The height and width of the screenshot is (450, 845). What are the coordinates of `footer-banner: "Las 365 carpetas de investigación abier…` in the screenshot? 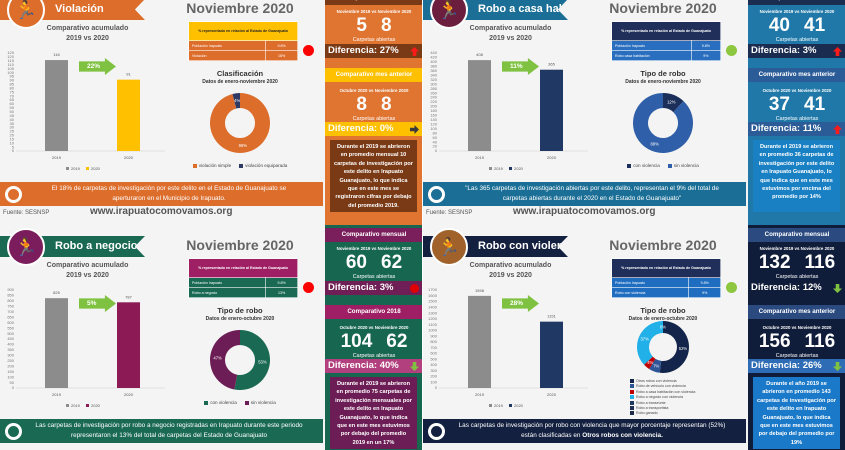 It's located at (584, 194).